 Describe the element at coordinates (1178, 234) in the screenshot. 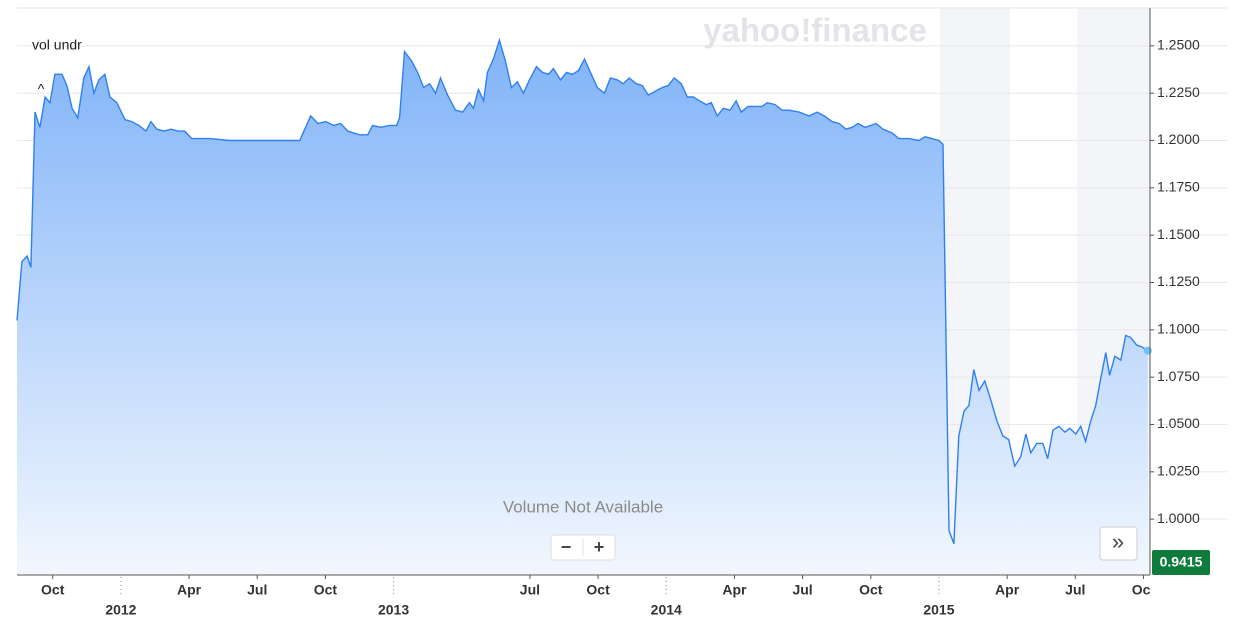

I see `y-tick-label: 1.1500` at that location.